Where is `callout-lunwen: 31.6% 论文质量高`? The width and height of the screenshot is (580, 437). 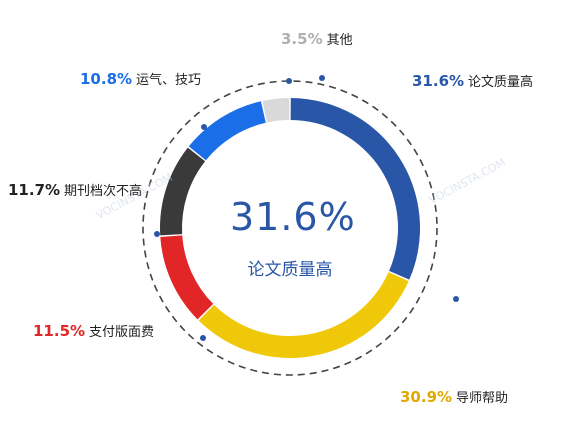 callout-lunwen: 31.6% 论文质量高 is located at coordinates (473, 81).